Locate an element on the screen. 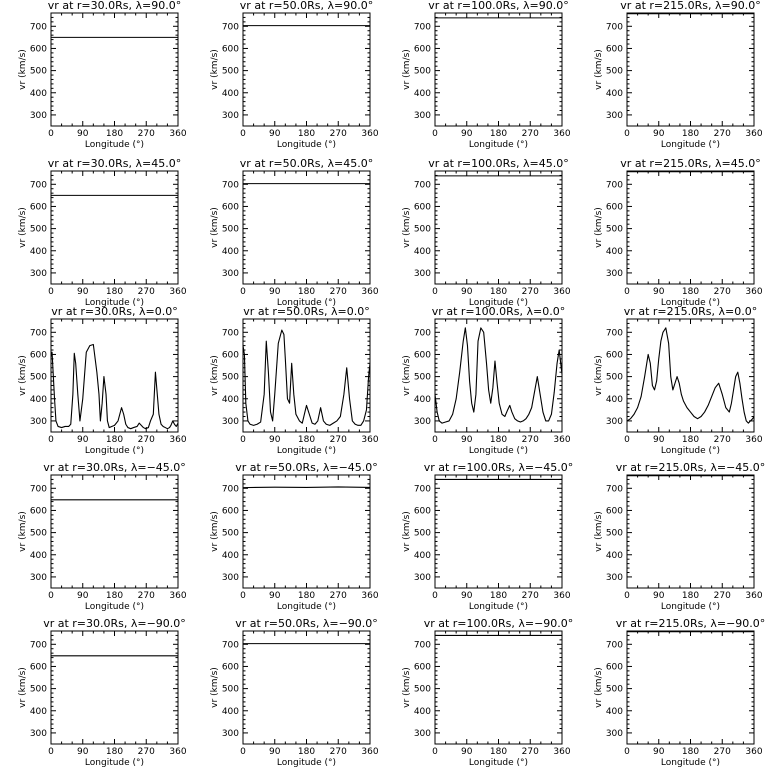  chart-title: vr at r=30.0Rs, λ=45.0° is located at coordinates (114, 163).